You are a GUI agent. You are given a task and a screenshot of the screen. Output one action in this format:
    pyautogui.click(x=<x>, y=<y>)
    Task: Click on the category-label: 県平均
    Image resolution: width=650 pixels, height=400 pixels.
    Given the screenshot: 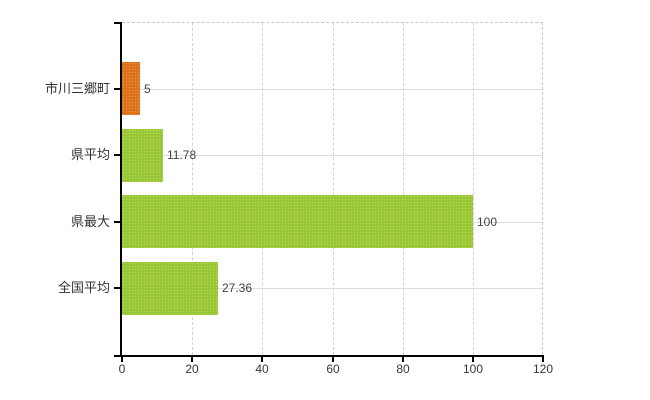 What is the action you would take?
    pyautogui.click(x=90, y=154)
    